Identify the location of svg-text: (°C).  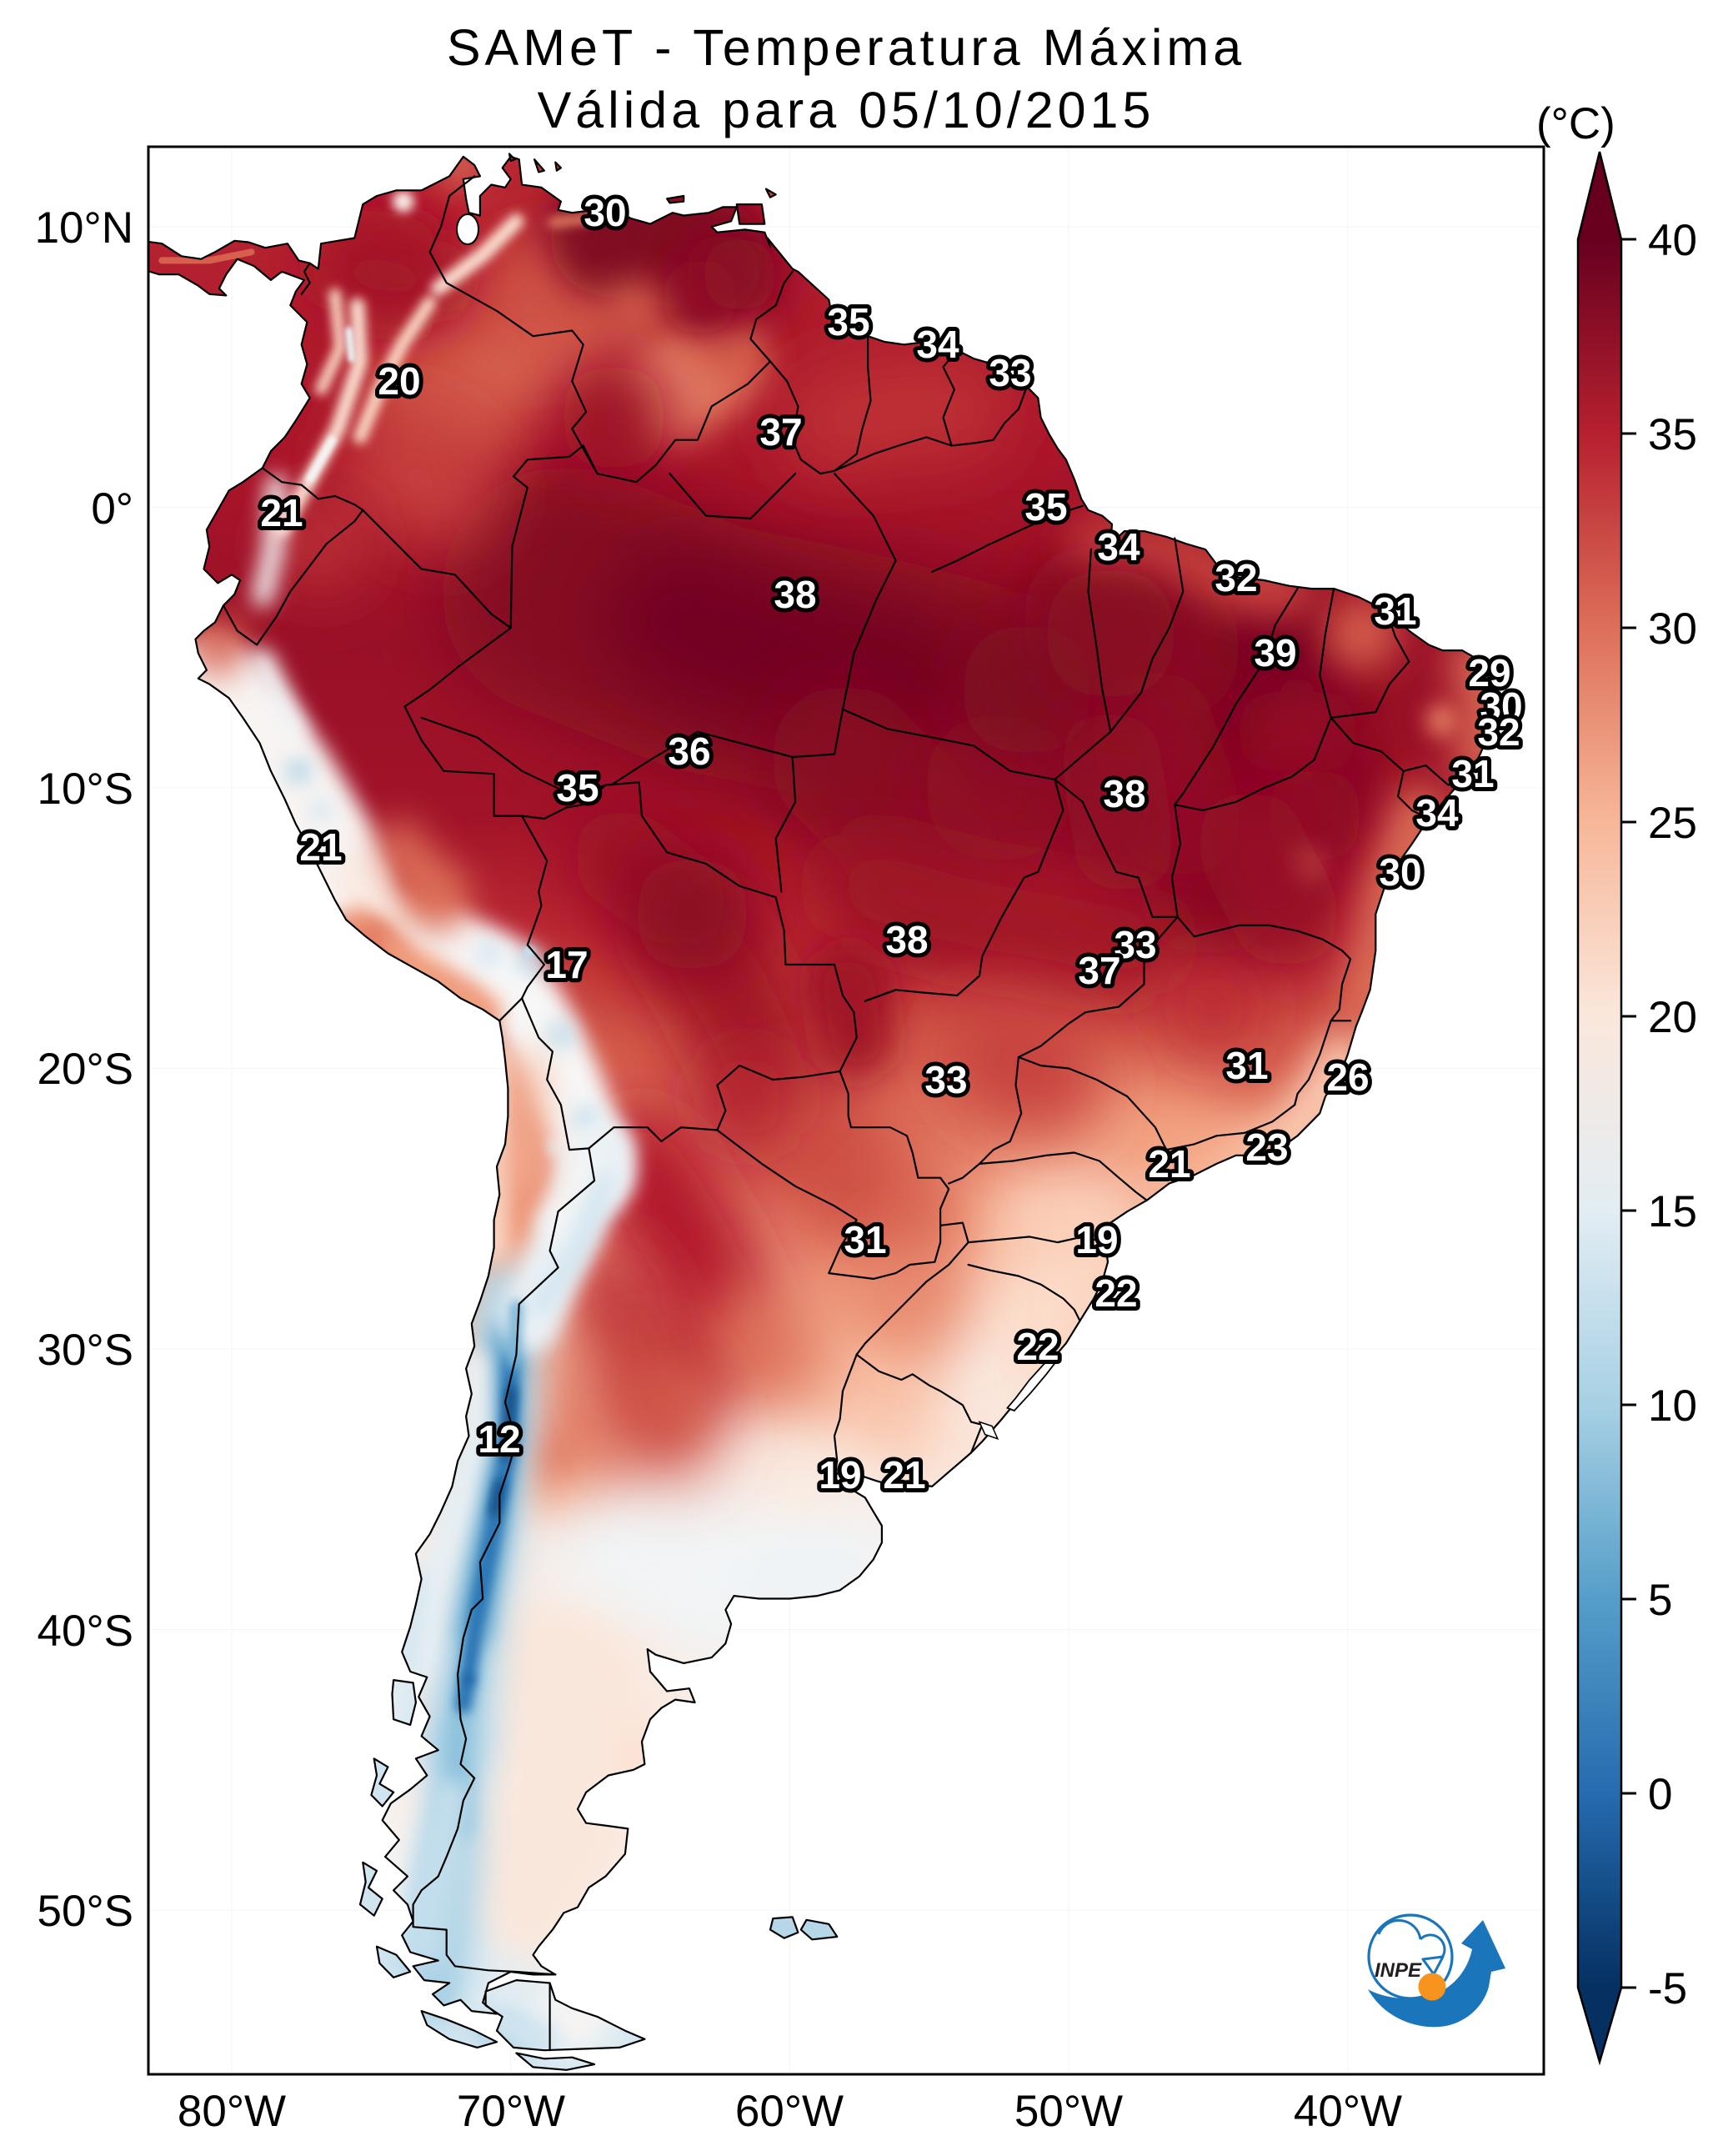
(1575, 124).